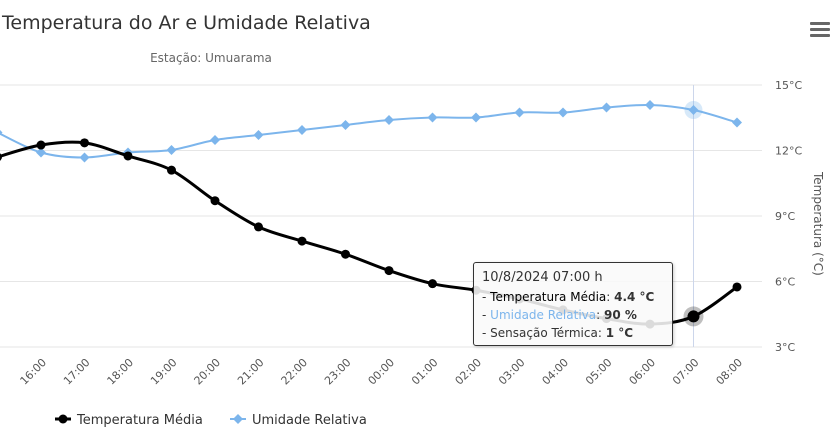 The height and width of the screenshot is (431, 835). I want to click on x-tick-label: 02:00, so click(469, 372).